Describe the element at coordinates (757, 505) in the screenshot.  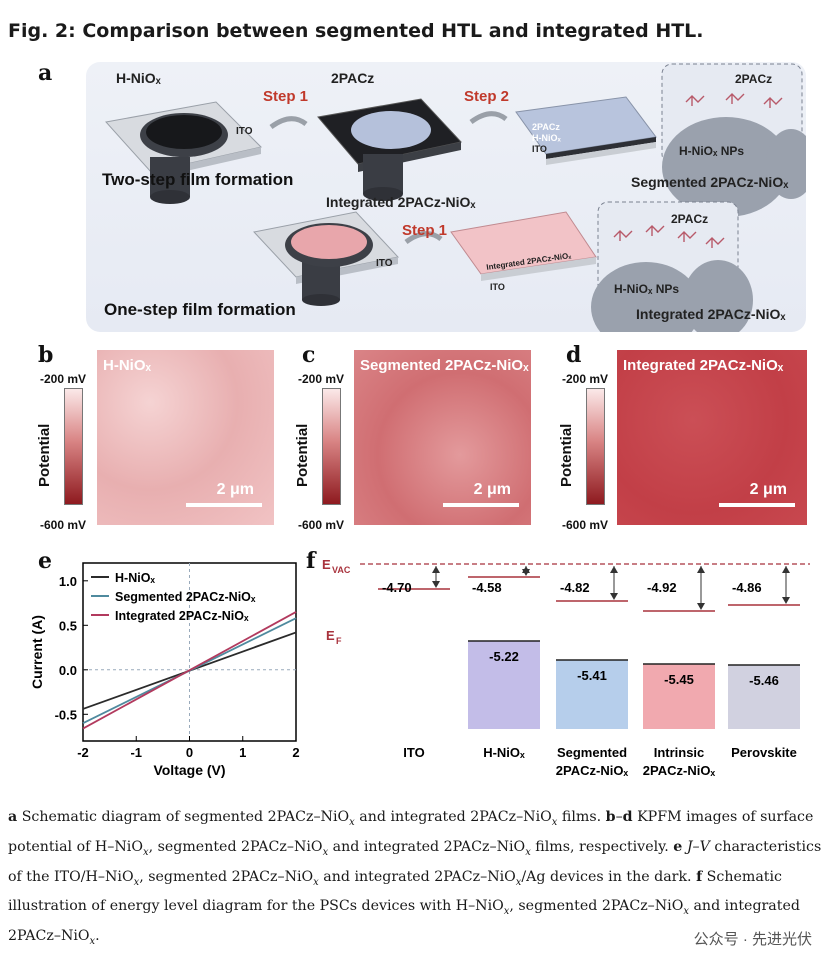
I see `panel-d-scalebar` at that location.